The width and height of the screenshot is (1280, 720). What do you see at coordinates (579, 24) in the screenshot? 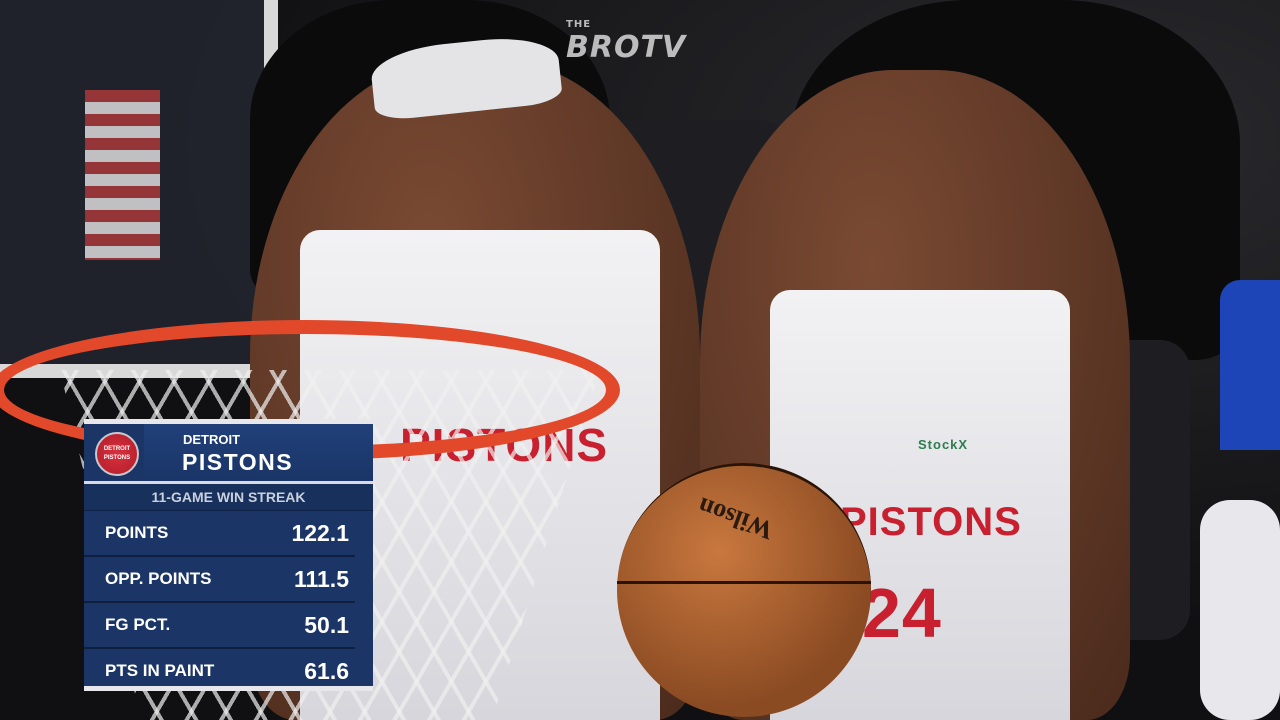
I see `watermark-line1: THE` at bounding box center [579, 24].